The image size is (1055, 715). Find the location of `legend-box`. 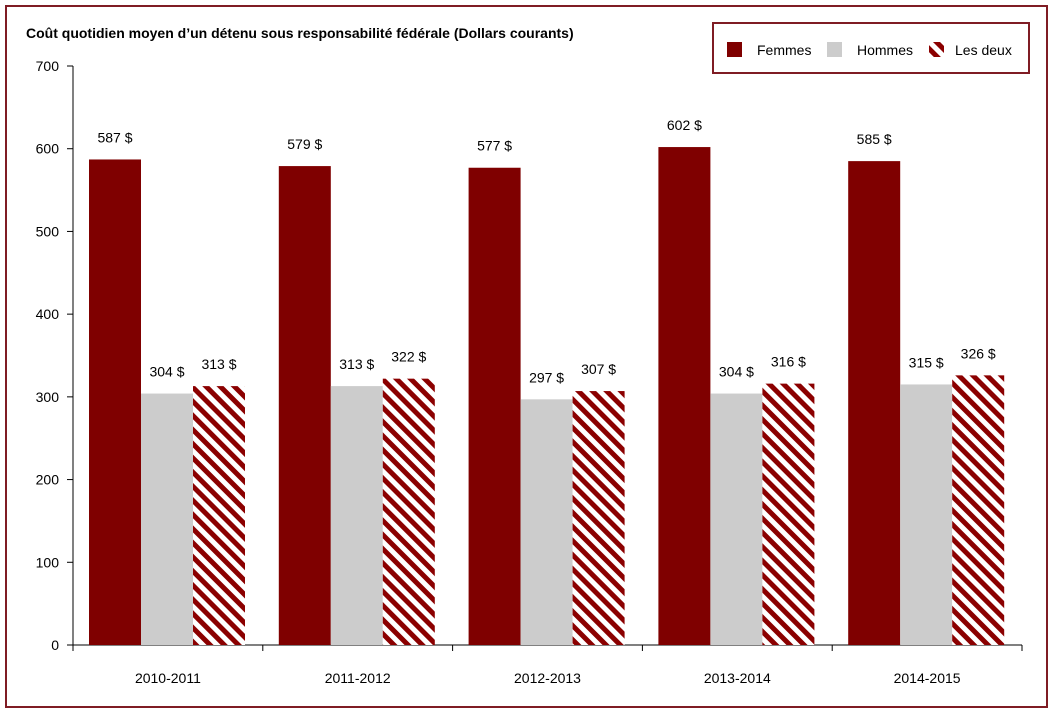

legend-box is located at coordinates (871, 48).